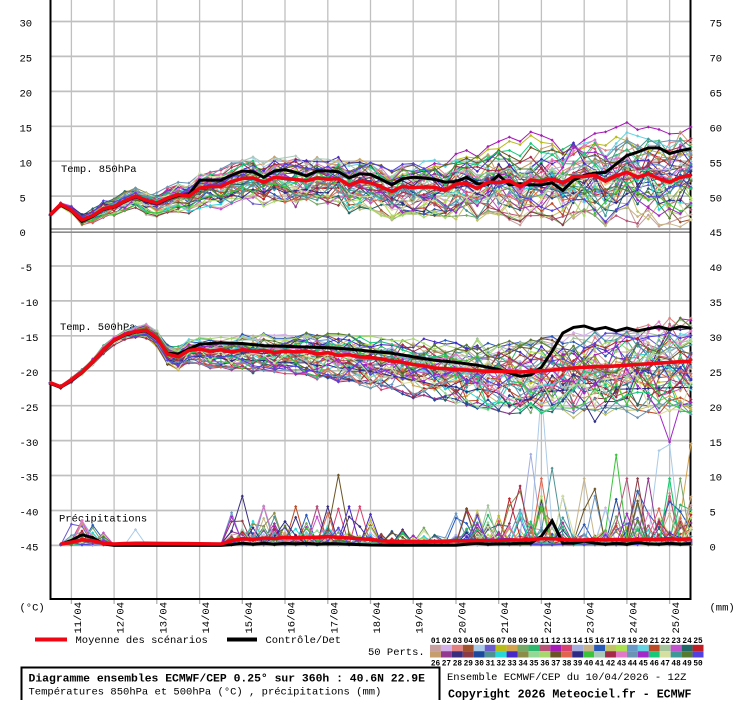 The width and height of the screenshot is (740, 705). Describe the element at coordinates (578, 665) in the screenshot. I see `svg-text: 39` at that location.